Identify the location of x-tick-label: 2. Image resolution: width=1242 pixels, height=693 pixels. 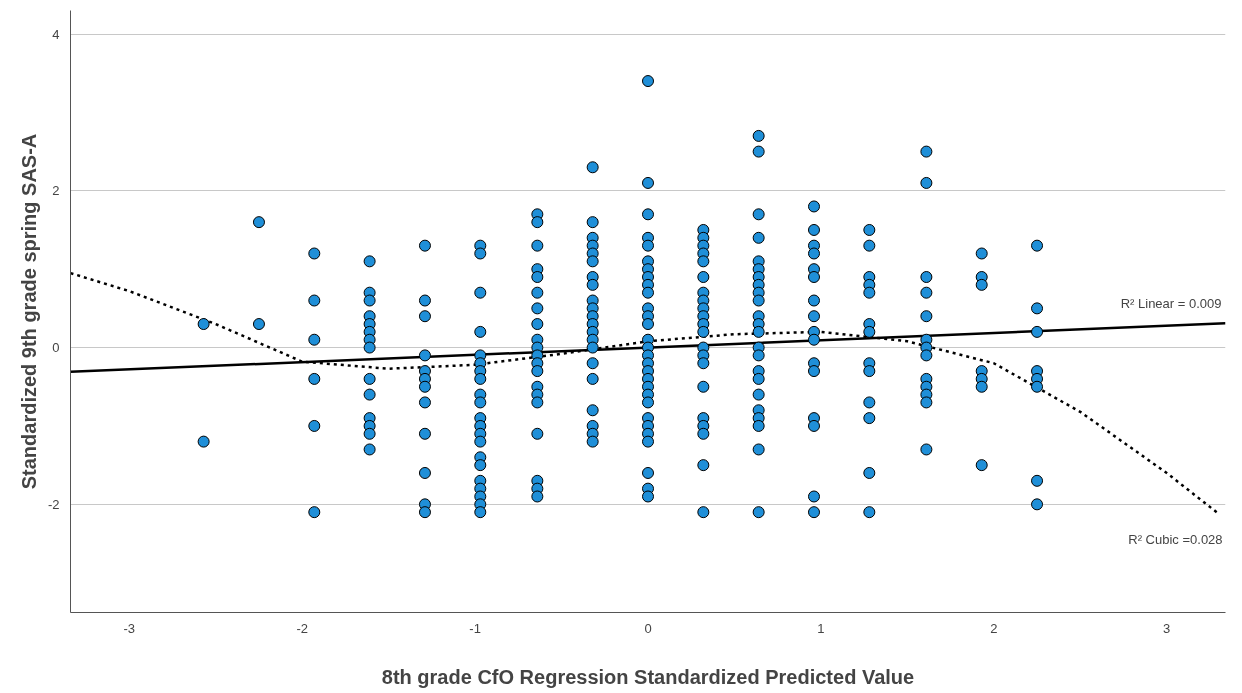
(994, 628).